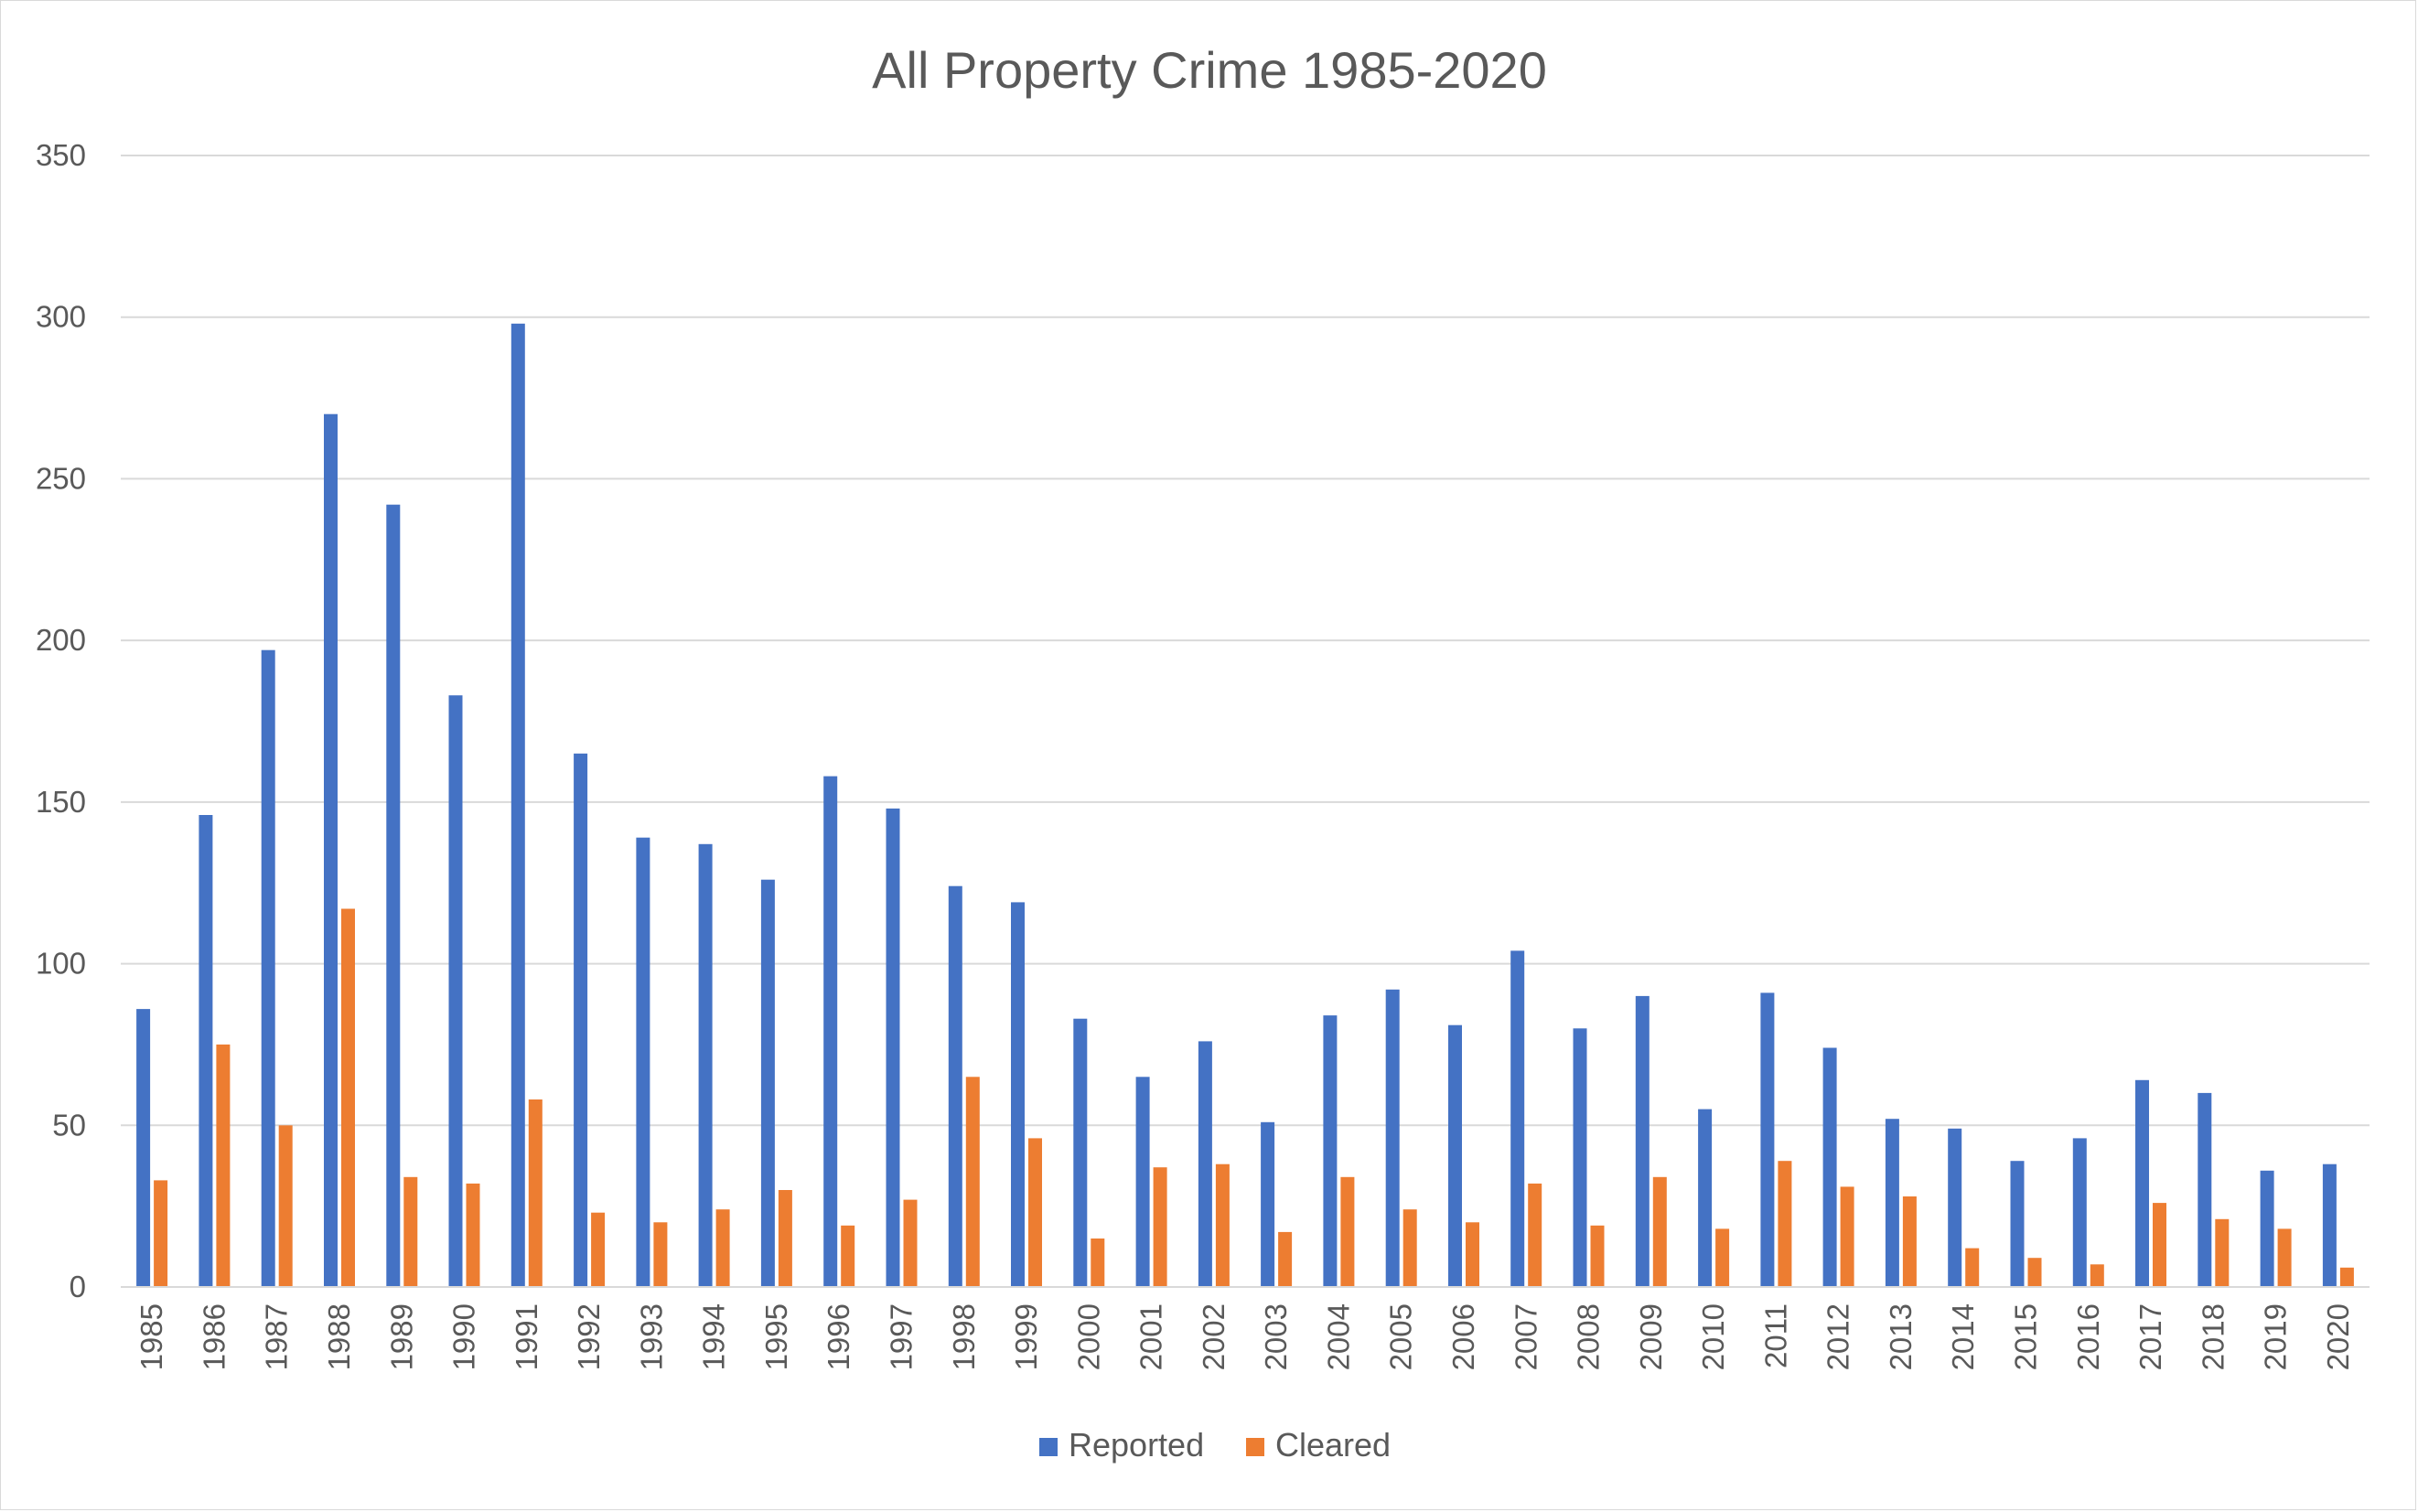 This screenshot has height=1512, width=2418. Describe the element at coordinates (1901, 1336) in the screenshot. I see `x-tick-label-2013: 2013` at that location.